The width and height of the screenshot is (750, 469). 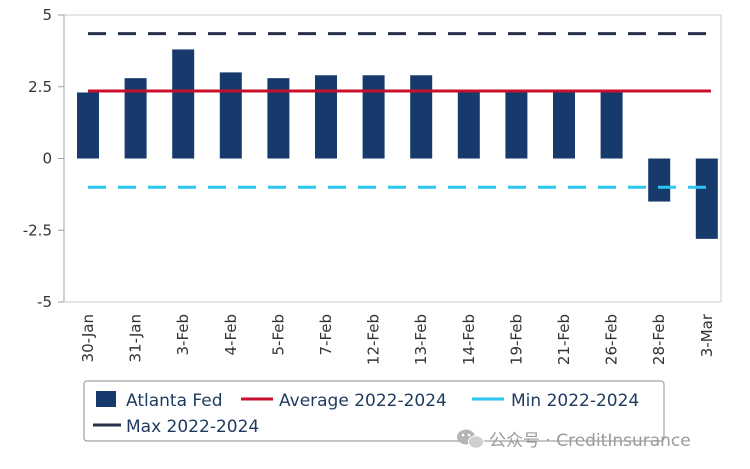 I want to click on bar-5-Feb, so click(x=278, y=118).